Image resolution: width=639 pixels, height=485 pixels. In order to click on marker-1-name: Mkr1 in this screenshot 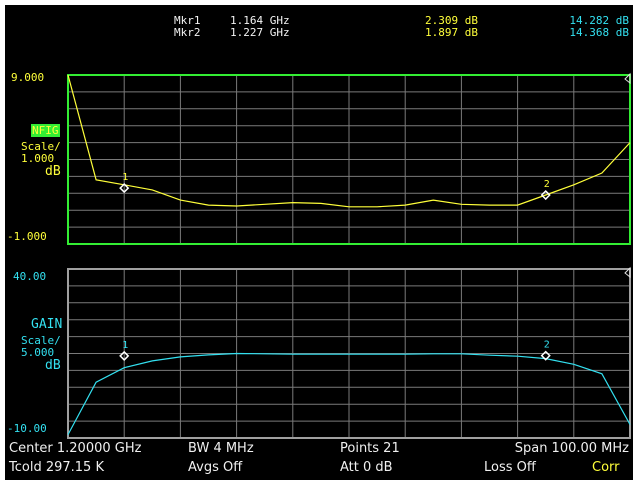, I will do `click(187, 20)`.